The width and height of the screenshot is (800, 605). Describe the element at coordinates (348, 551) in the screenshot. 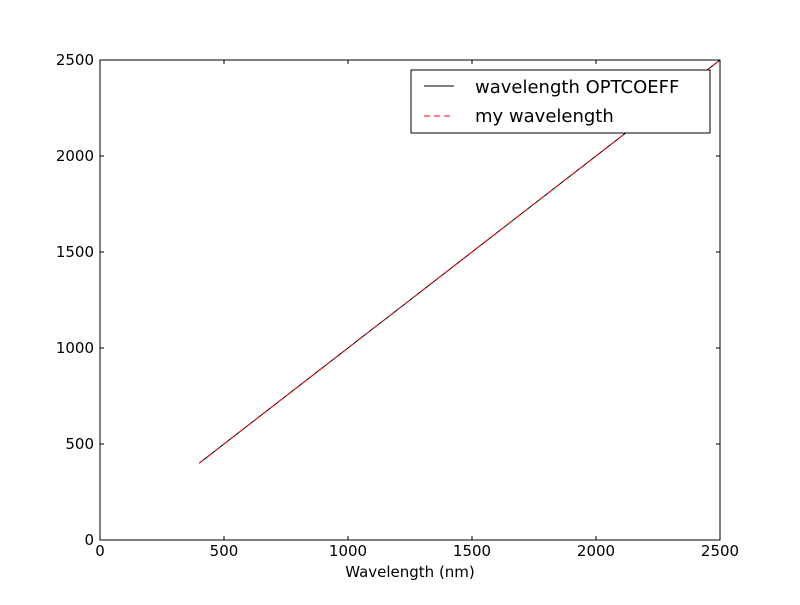

I see `x-tick-label: 1000` at that location.